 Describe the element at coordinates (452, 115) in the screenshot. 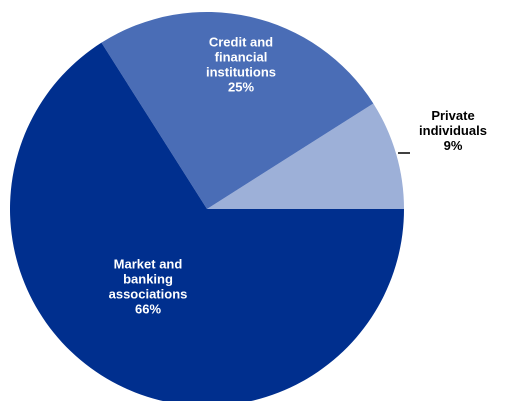

I see `slice-name-line: Private` at that location.